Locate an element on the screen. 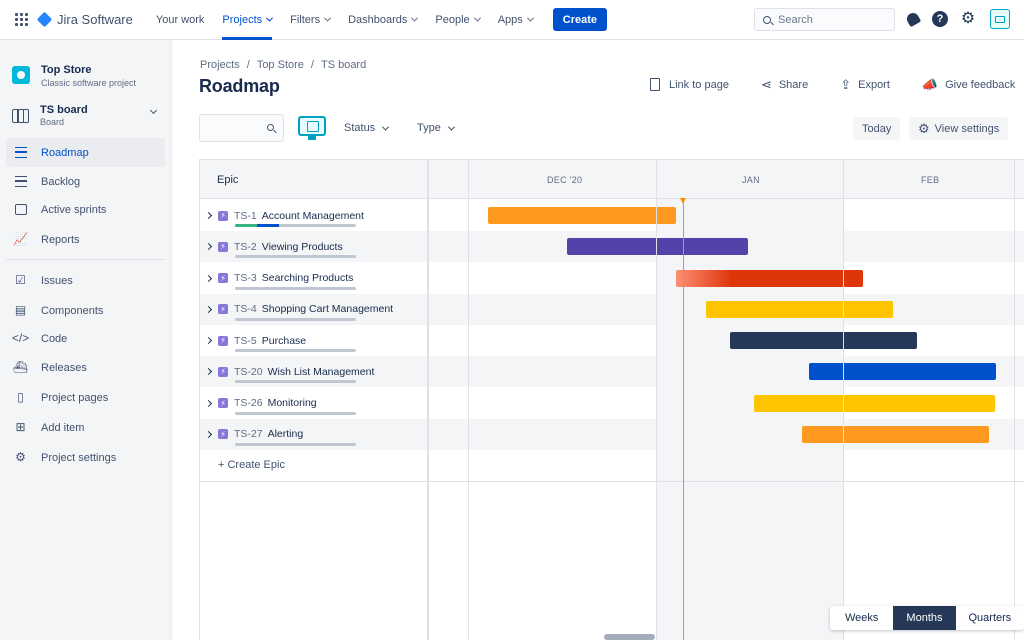  zoom-months-button: Months is located at coordinates (924, 618).